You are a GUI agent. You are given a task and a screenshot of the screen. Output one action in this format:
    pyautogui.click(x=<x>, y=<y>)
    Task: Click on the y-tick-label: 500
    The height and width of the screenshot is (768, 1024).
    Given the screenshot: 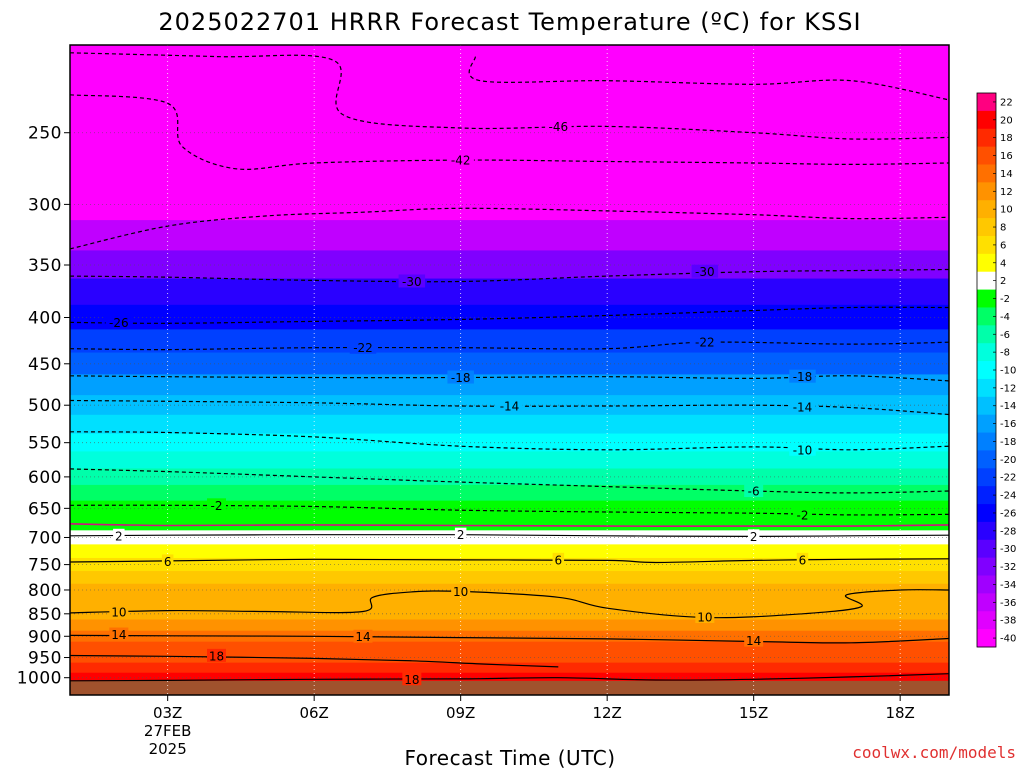 What is the action you would take?
    pyautogui.click(x=45, y=406)
    